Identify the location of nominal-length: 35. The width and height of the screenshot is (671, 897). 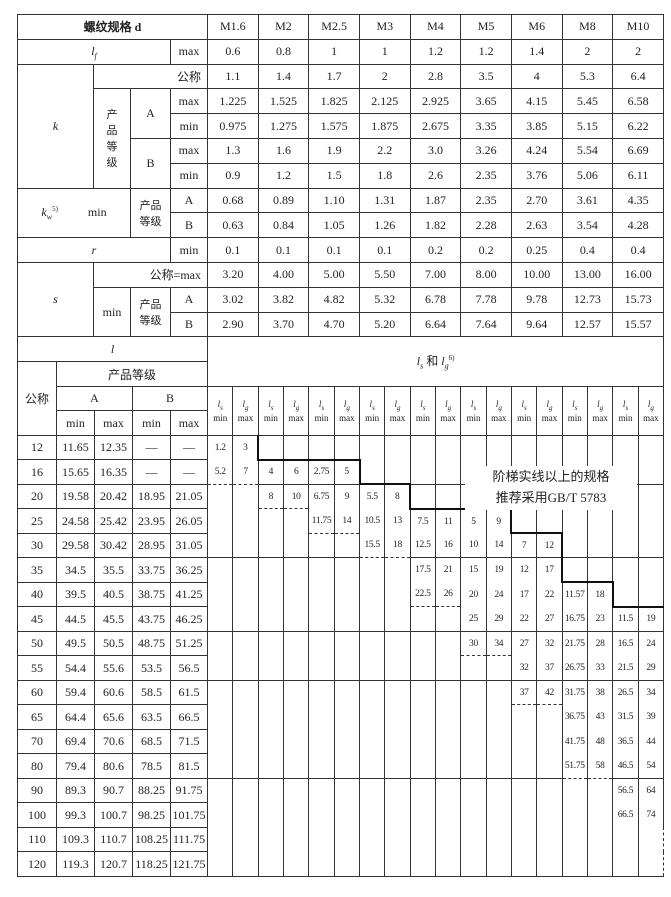
(37, 570).